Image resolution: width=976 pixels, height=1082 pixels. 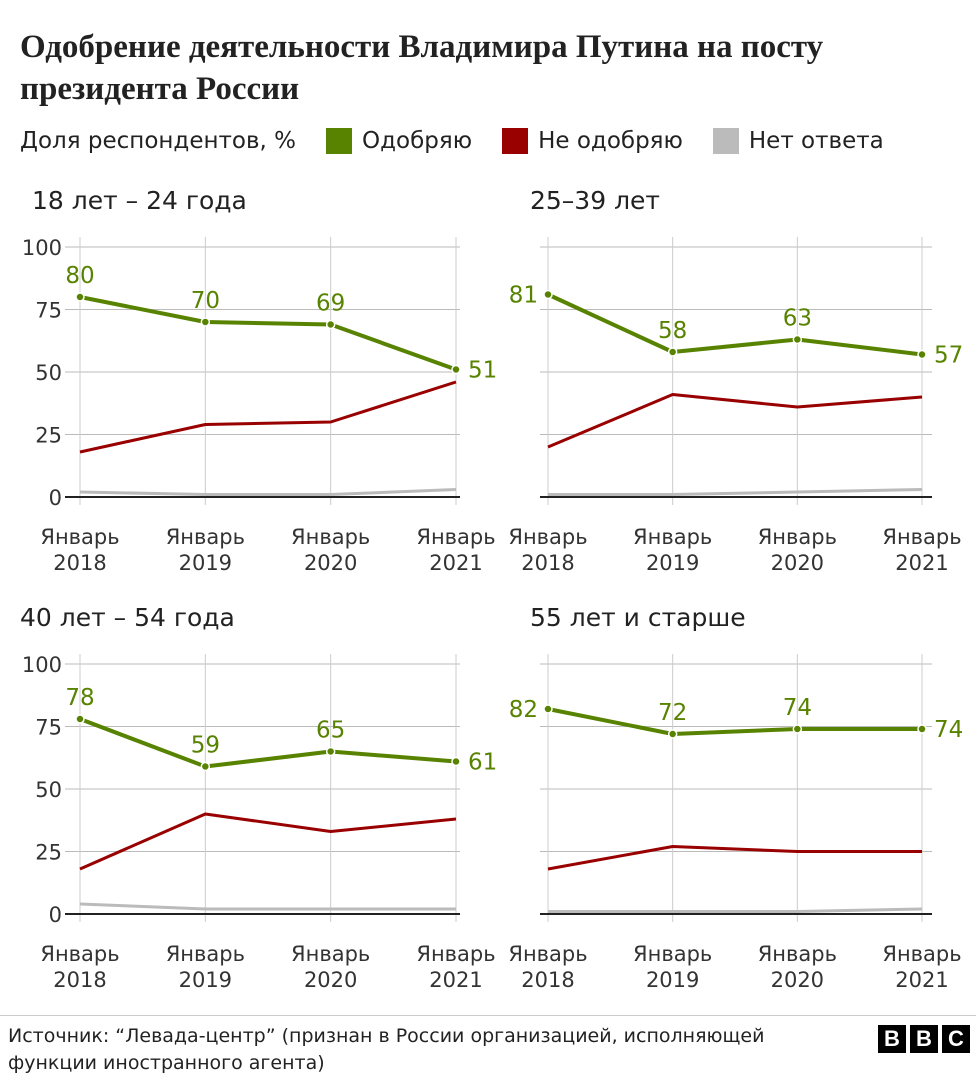 What do you see at coordinates (139, 200) in the screenshot?
I see `panel-title: 18 лет – 24 года` at bounding box center [139, 200].